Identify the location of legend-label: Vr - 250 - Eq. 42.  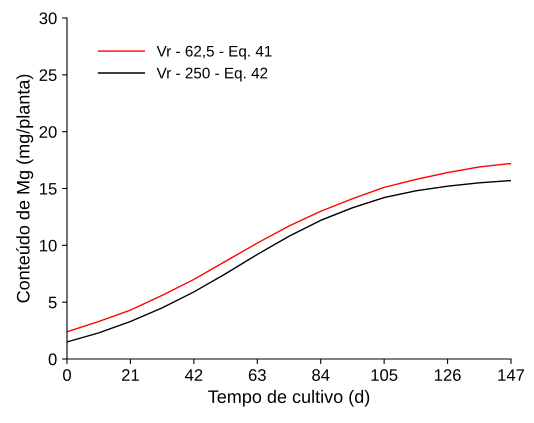
(212, 75).